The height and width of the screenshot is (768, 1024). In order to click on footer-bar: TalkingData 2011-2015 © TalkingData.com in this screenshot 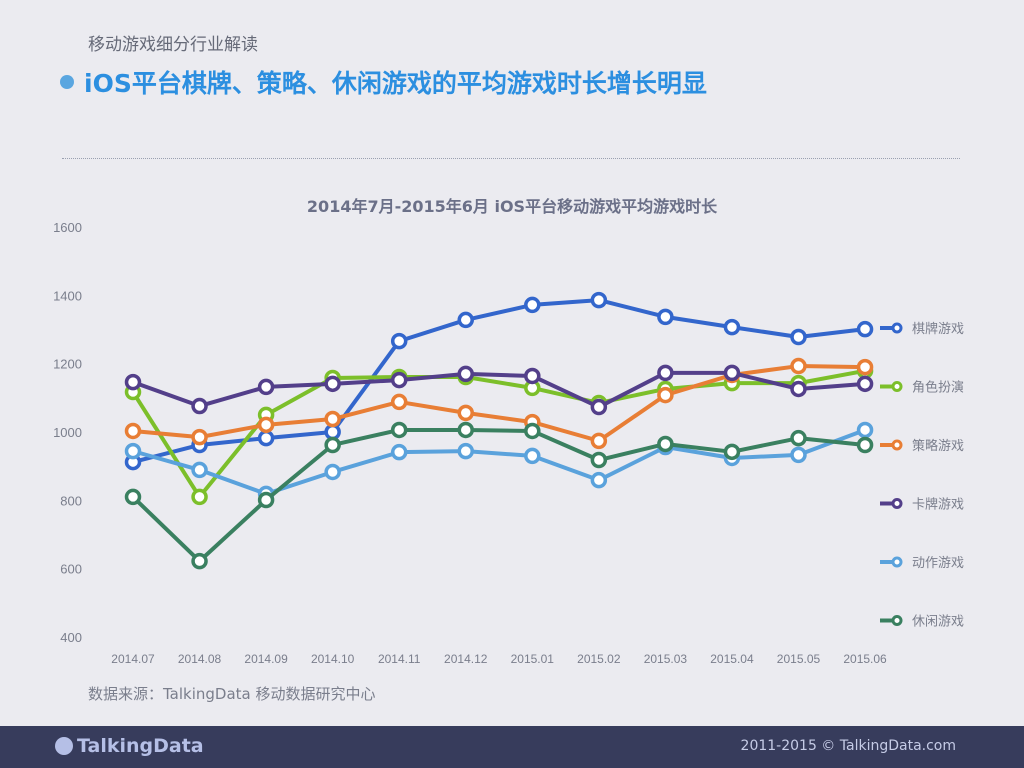, I will do `click(512, 747)`.